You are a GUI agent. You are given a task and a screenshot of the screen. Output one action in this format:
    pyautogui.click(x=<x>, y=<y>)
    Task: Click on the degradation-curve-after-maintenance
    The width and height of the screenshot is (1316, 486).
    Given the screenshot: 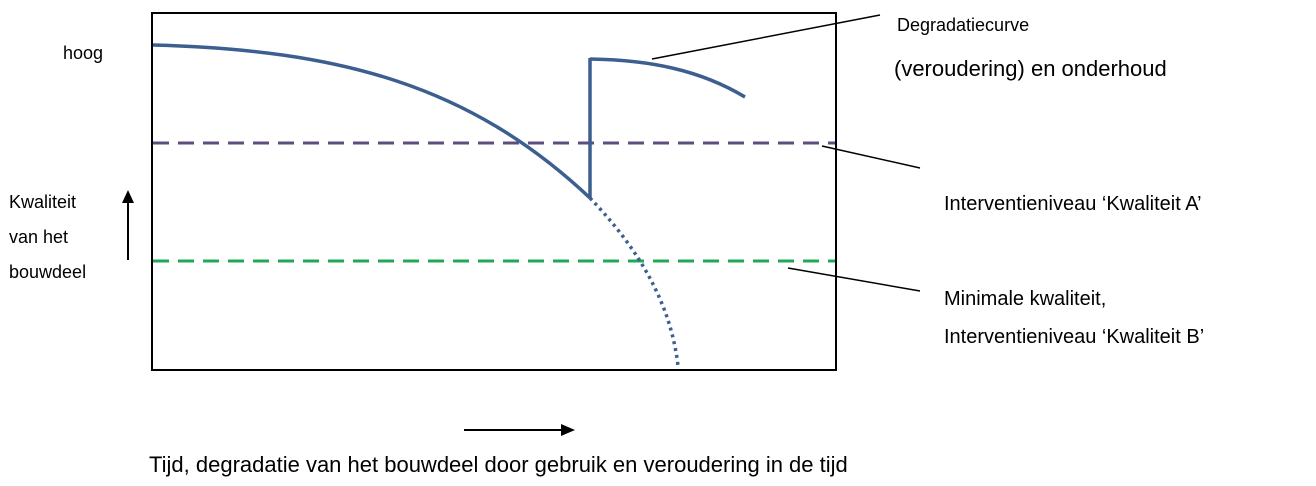 What is the action you would take?
    pyautogui.click(x=667, y=78)
    